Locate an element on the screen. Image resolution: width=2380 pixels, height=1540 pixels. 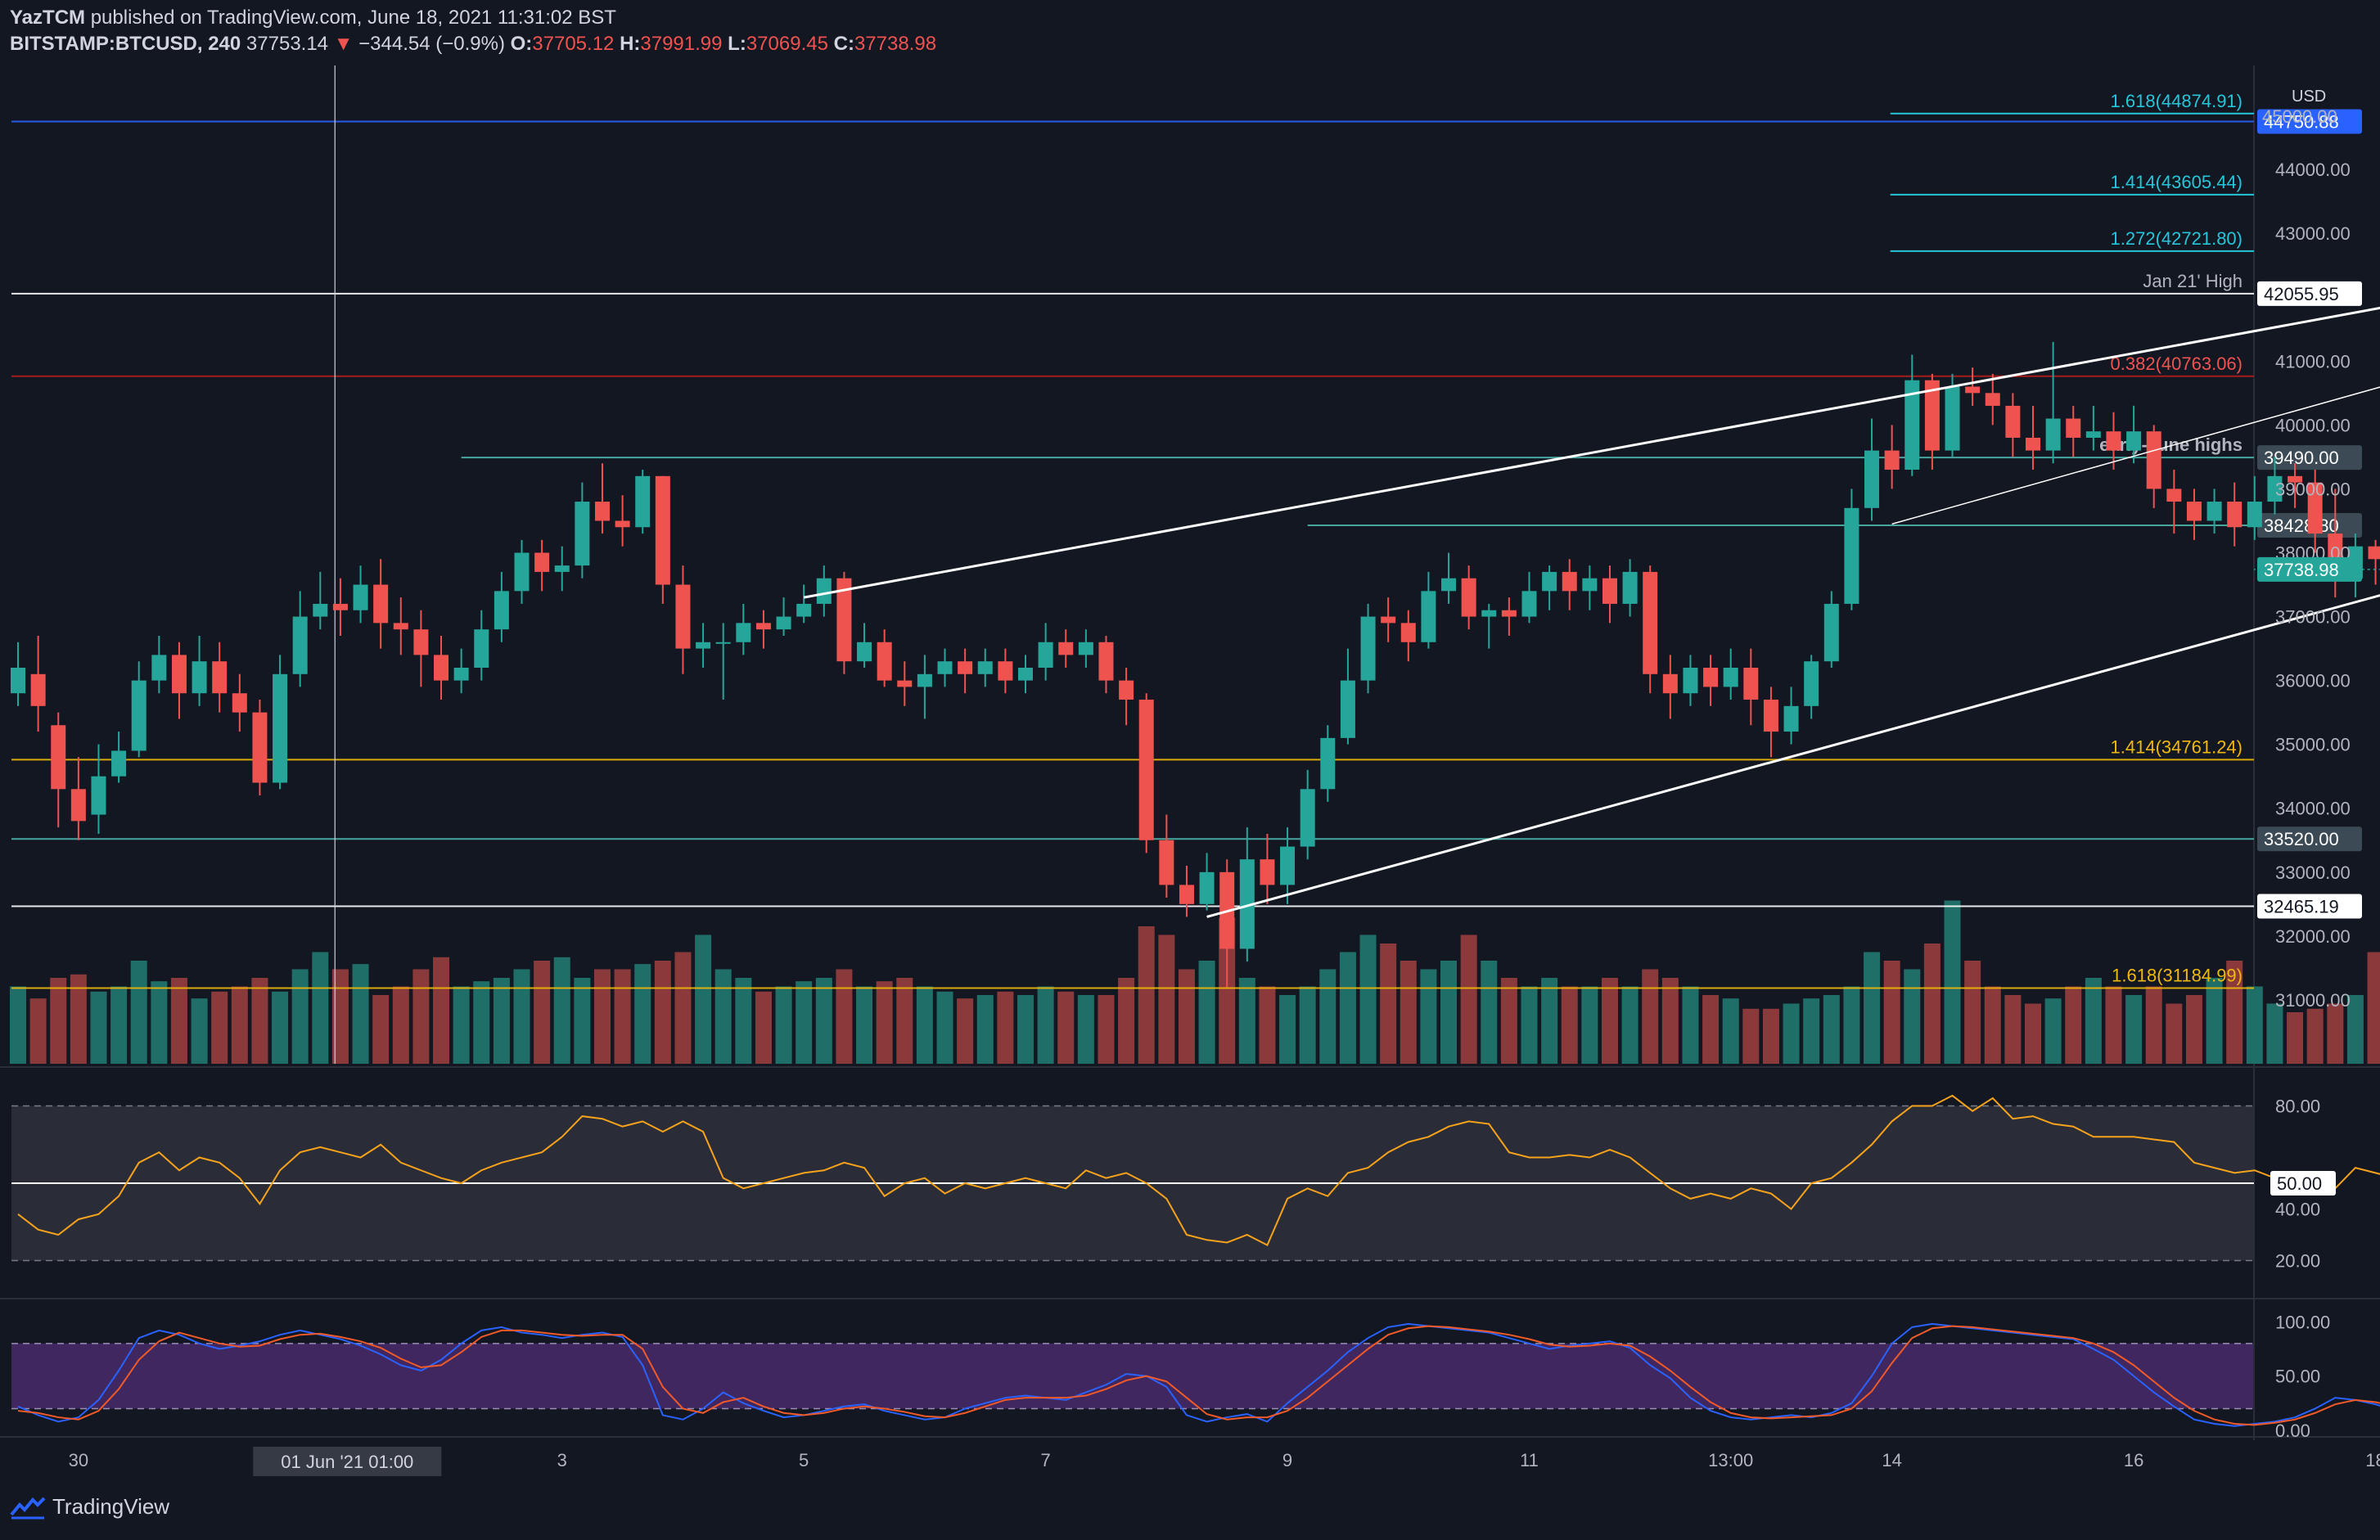
y-tick-label: 35000.00 is located at coordinates (2313, 745).